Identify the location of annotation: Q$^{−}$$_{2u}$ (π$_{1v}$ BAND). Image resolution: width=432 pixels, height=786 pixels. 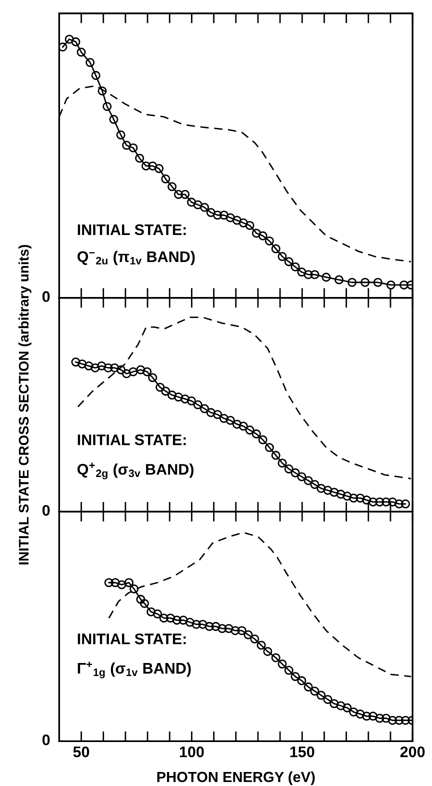
(136, 258).